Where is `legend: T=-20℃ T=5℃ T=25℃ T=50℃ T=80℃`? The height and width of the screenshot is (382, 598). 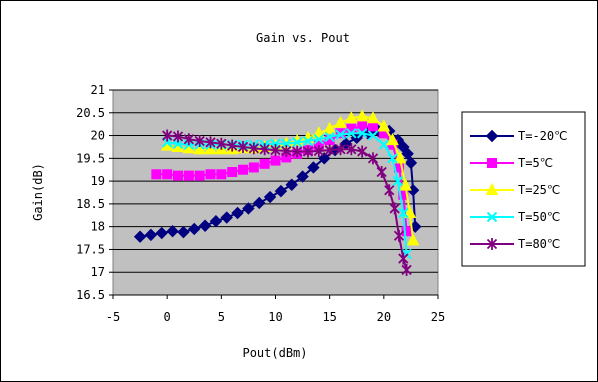
legend: T=-20℃ T=5℃ T=25℃ T=50℃ T=80℃ is located at coordinates (519, 190).